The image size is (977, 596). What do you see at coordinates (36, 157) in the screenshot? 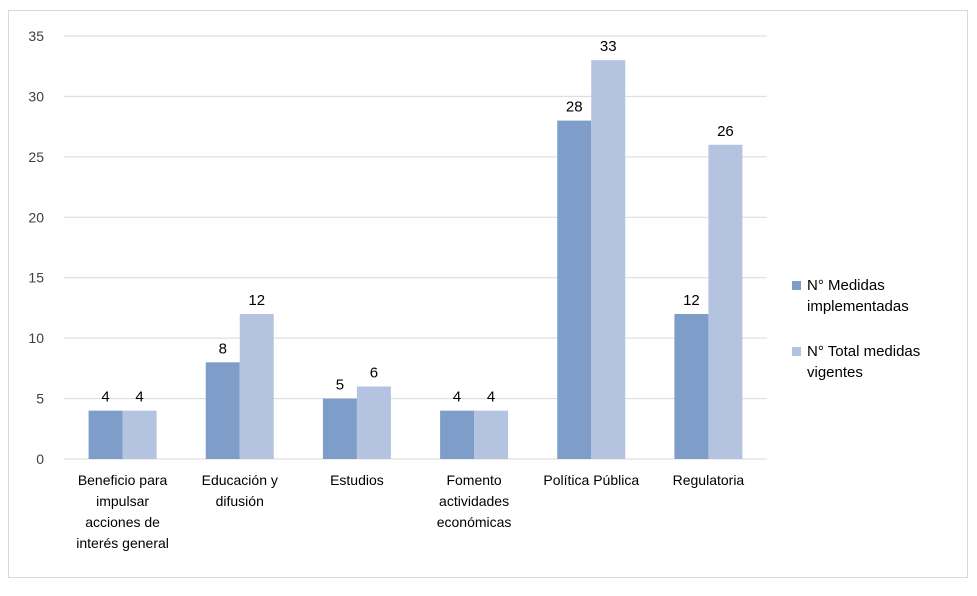
I see `y-tick-label: 25` at bounding box center [36, 157].